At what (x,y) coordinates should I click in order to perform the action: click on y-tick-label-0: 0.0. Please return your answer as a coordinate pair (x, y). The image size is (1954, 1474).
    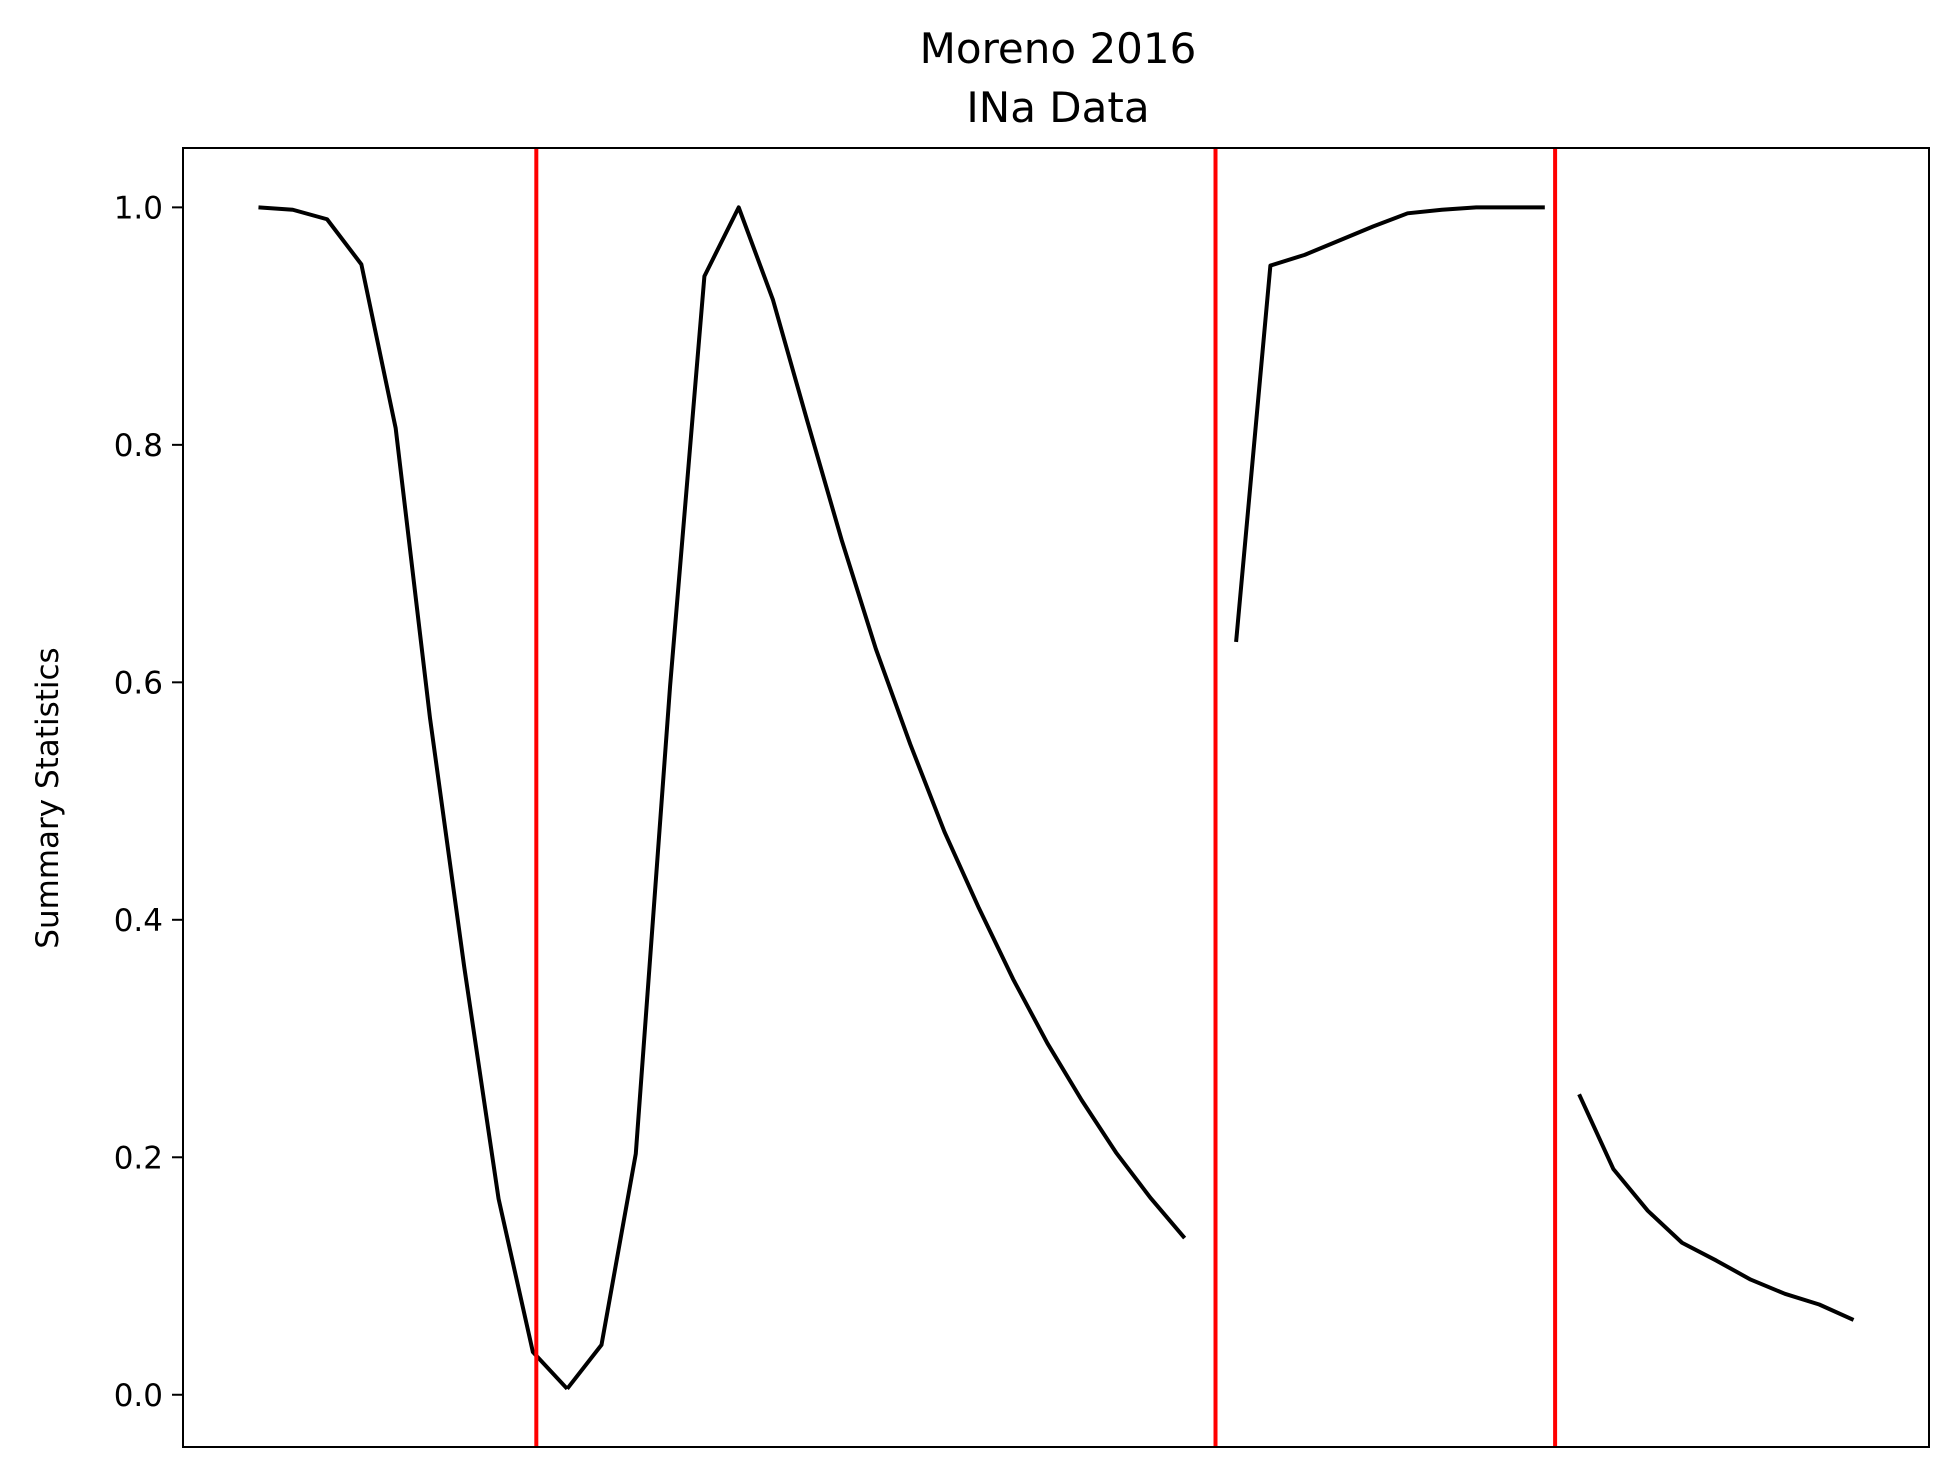
    Looking at the image, I should click on (138, 1396).